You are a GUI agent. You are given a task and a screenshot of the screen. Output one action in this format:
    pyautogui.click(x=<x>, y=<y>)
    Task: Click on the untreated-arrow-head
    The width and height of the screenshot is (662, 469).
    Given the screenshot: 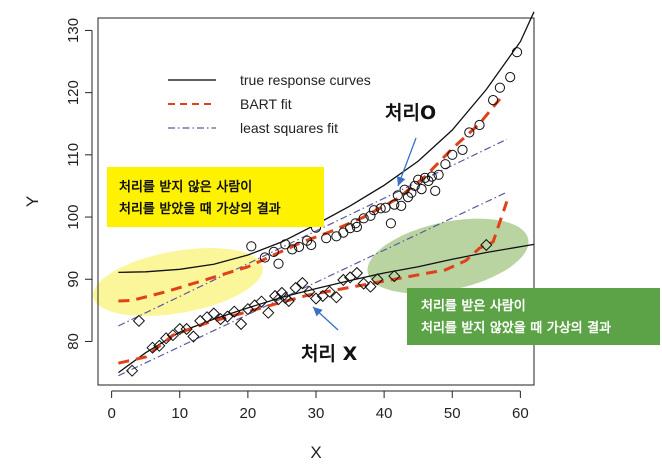 What is the action you would take?
    pyautogui.click(x=318, y=312)
    